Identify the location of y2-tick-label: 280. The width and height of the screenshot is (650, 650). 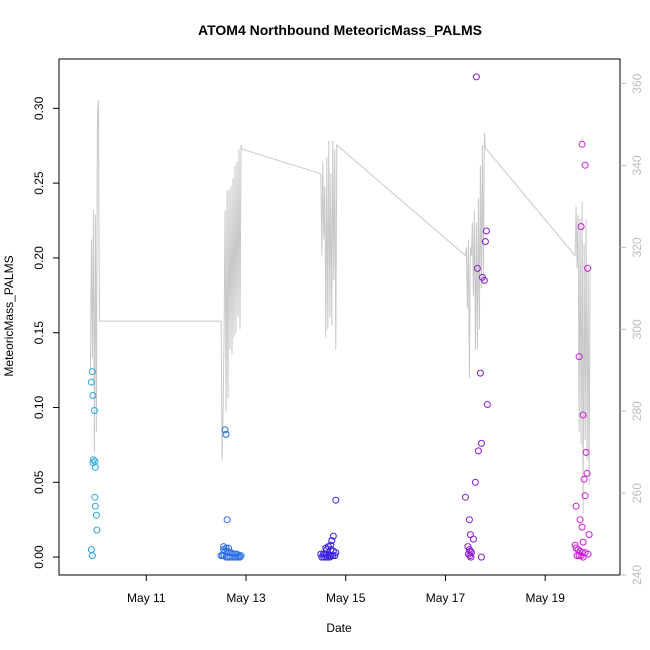
(637, 411).